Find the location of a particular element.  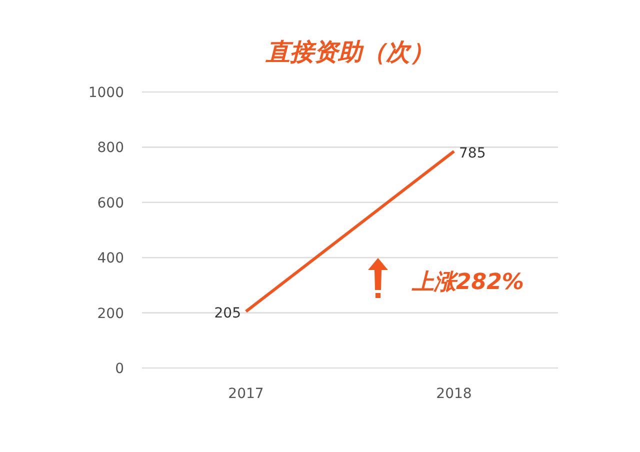

chart-title: 直接资助（次） is located at coordinates (349, 52).